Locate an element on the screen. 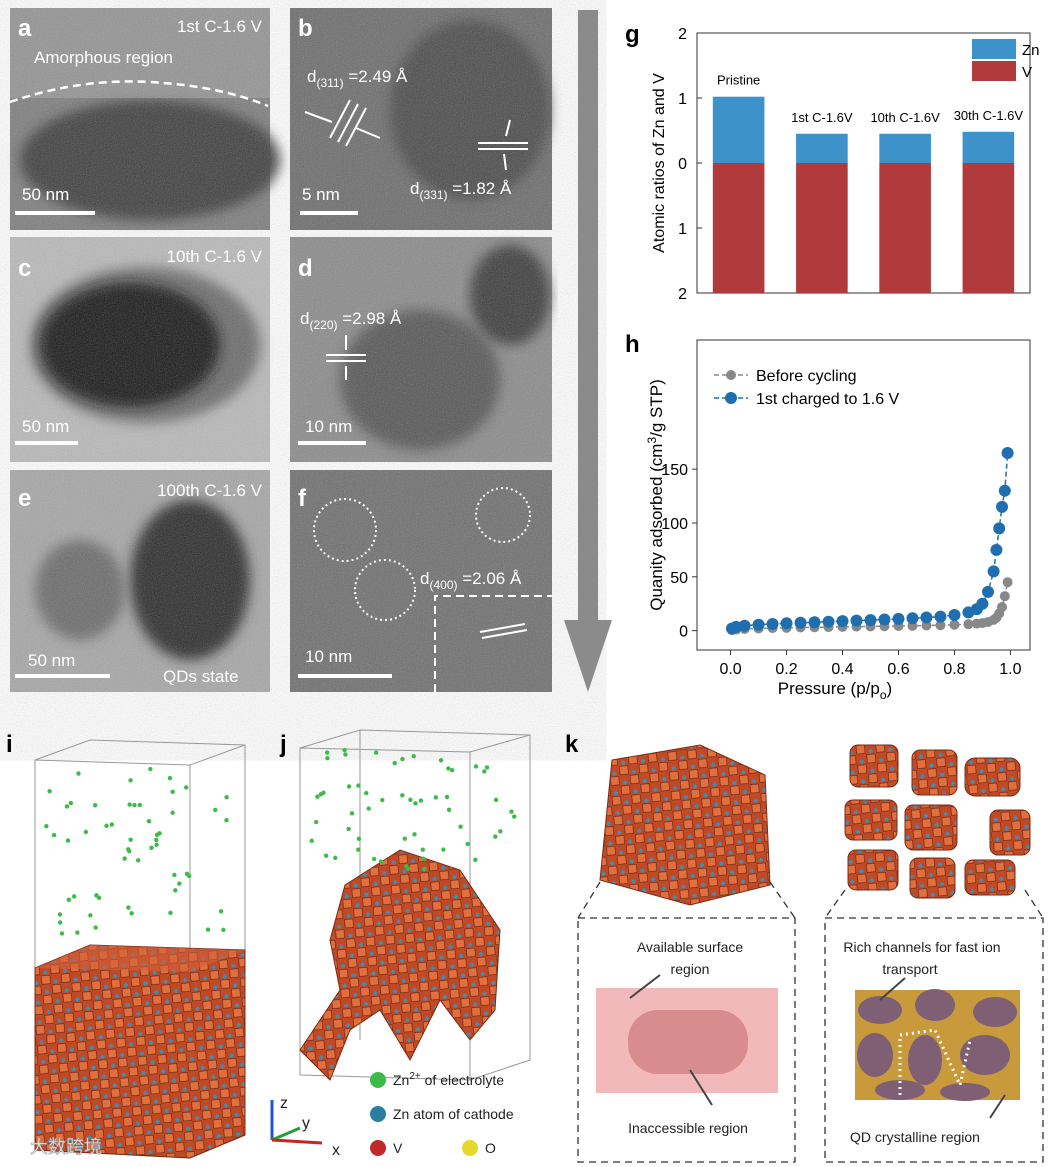 This screenshot has height=1167, width=1053. species: Zn is located at coordinates (401, 1080).